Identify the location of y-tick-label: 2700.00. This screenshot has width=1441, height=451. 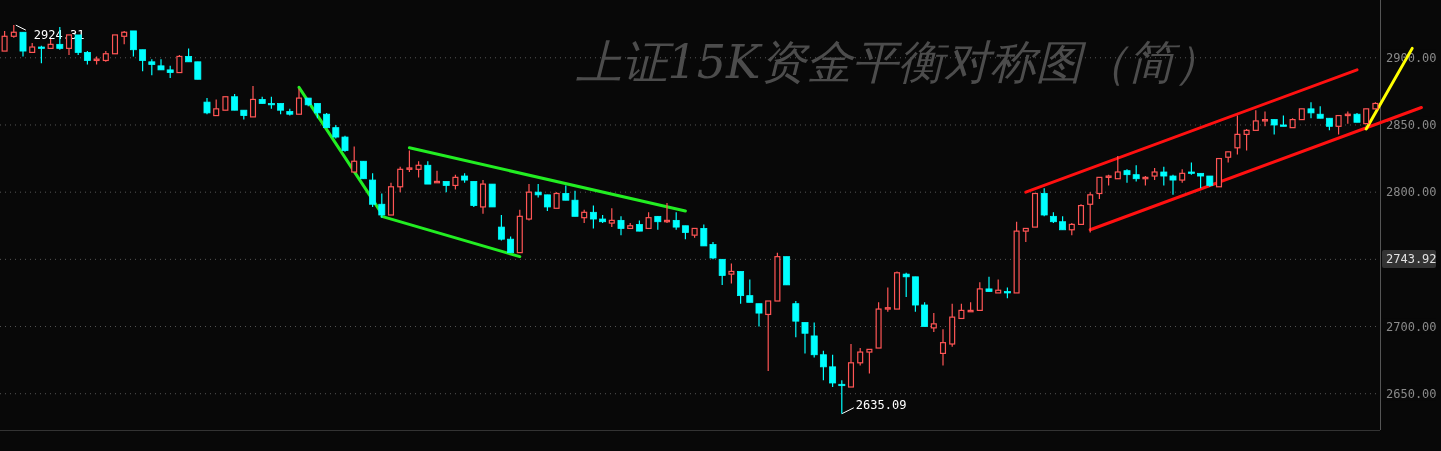
(1411, 326).